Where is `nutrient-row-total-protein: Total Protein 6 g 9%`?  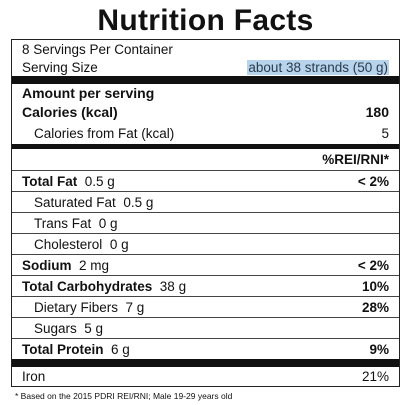 nutrient-row-total-protein: Total Protein 6 g 9% is located at coordinates (205, 348).